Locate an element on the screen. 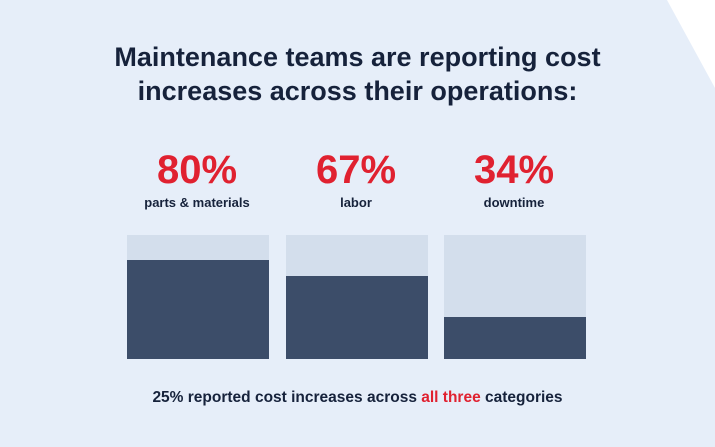 The width and height of the screenshot is (715, 447). stat-parts-materials: 80% parts & materials is located at coordinates (197, 179).